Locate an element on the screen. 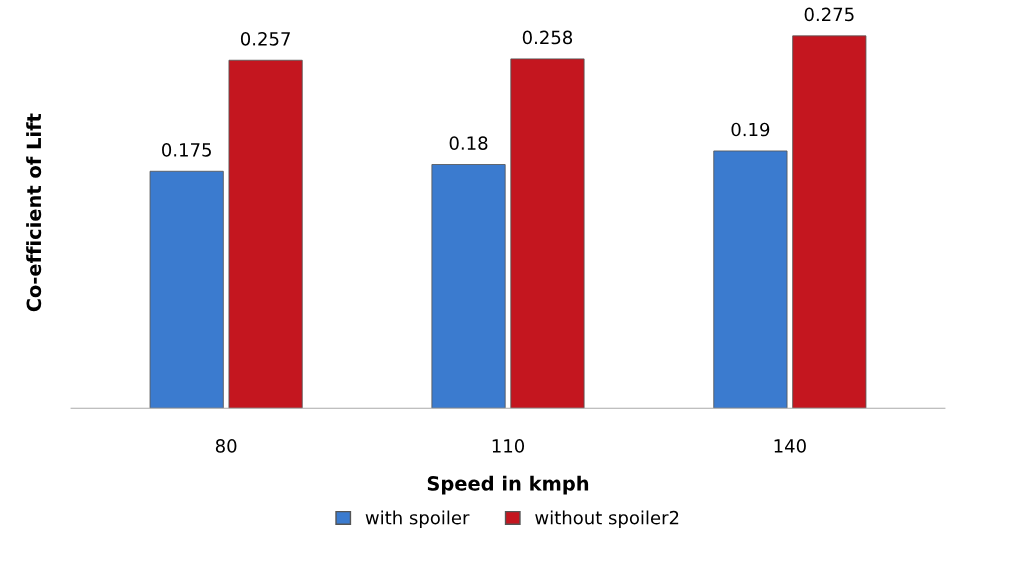  x-tick-label: 80 is located at coordinates (226, 446).